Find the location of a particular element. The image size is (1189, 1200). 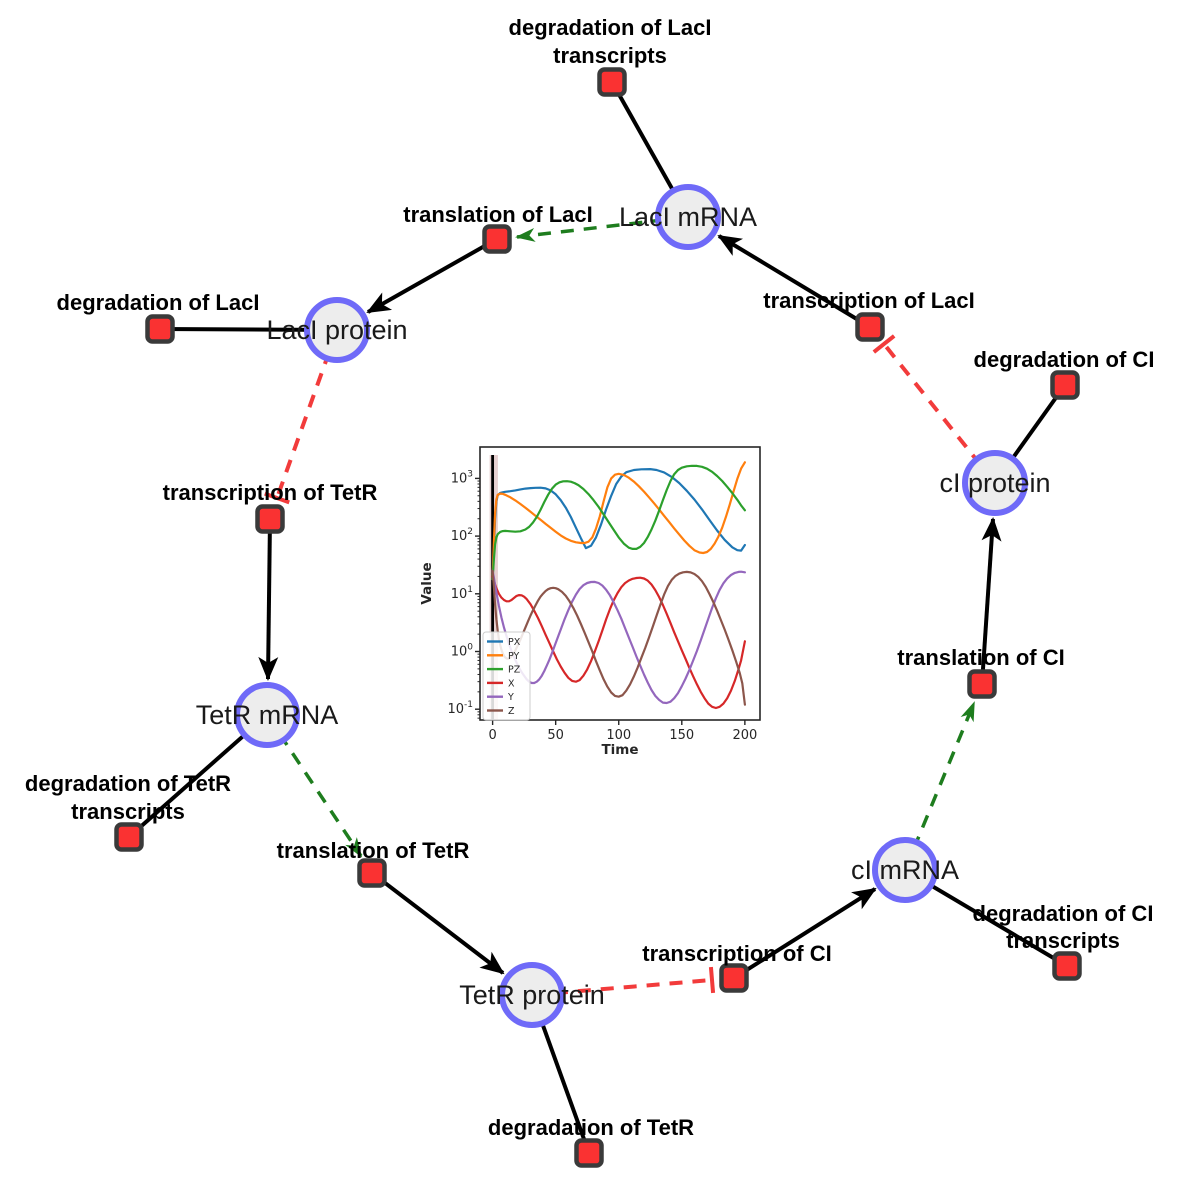

chart-line-PX is located at coordinates (618, 524).